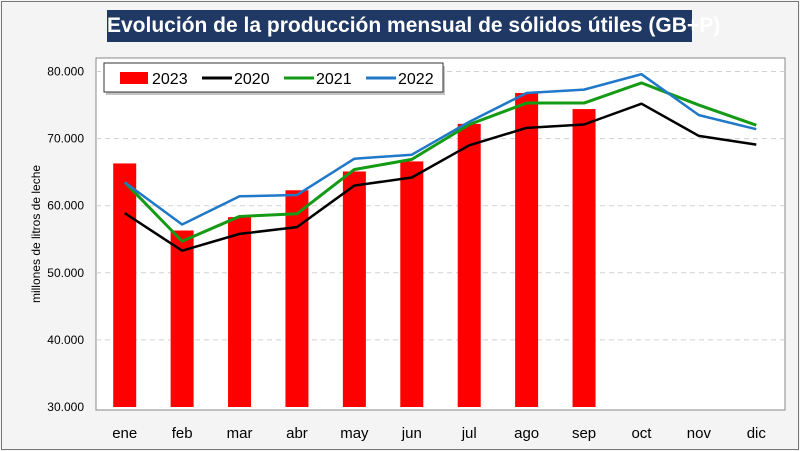 Image resolution: width=800 pixels, height=451 pixels. I want to click on x-tick-label: sep, so click(584, 433).